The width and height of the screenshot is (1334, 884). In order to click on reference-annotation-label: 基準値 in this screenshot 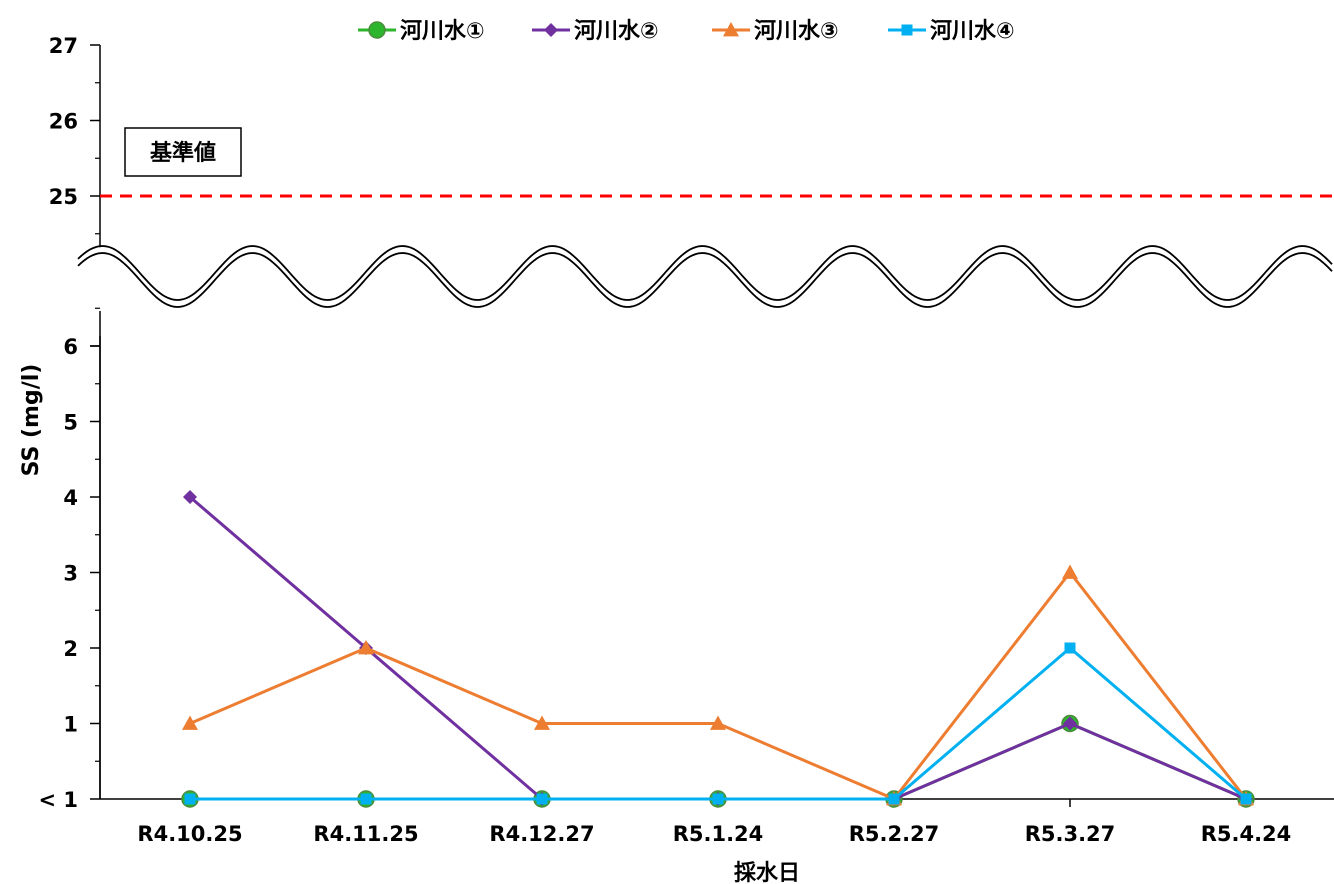, I will do `click(183, 153)`.